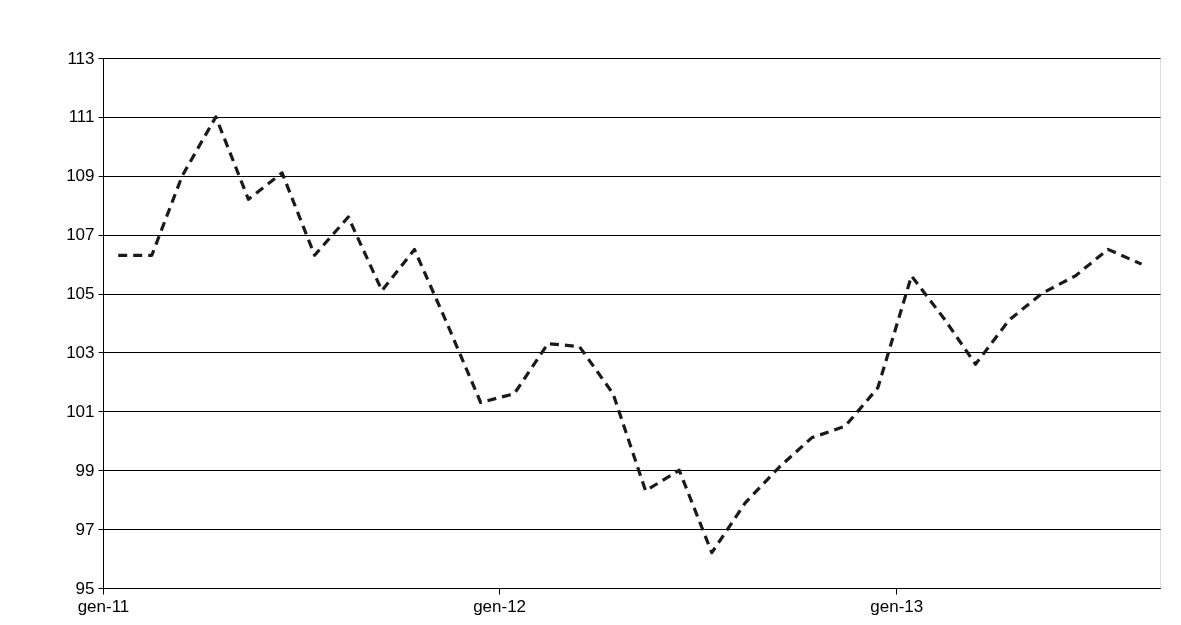 The width and height of the screenshot is (1181, 625). What do you see at coordinates (500, 606) in the screenshot?
I see `x-tick-label: gen-12` at bounding box center [500, 606].